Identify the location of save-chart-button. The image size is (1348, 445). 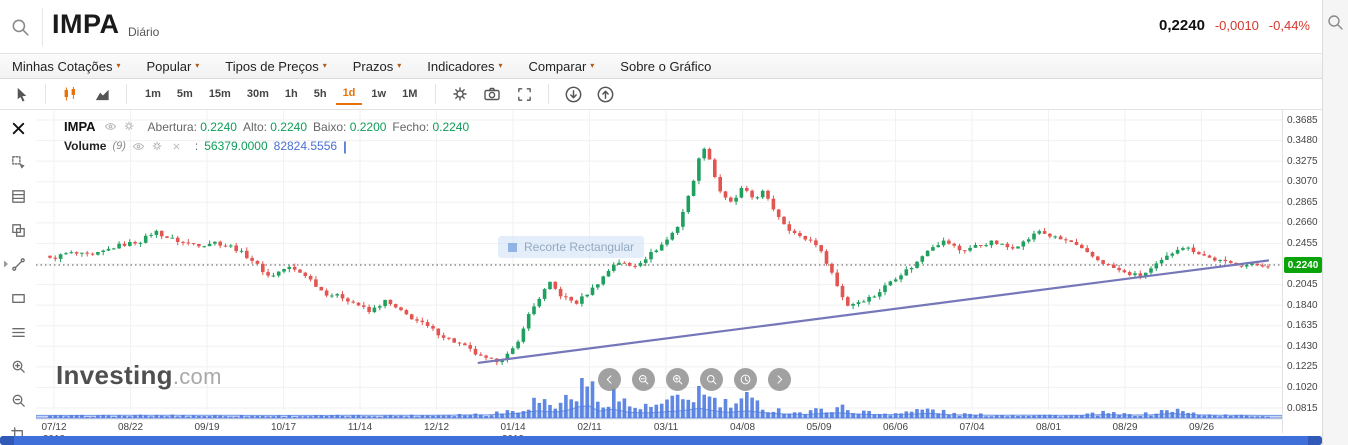
(573, 94).